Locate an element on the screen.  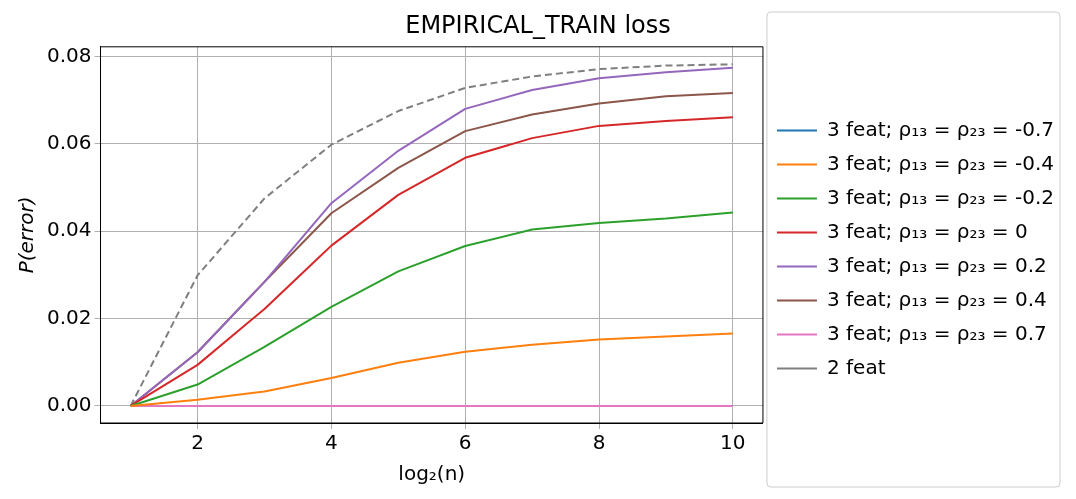
legend-label: 2 feat is located at coordinates (856, 366).